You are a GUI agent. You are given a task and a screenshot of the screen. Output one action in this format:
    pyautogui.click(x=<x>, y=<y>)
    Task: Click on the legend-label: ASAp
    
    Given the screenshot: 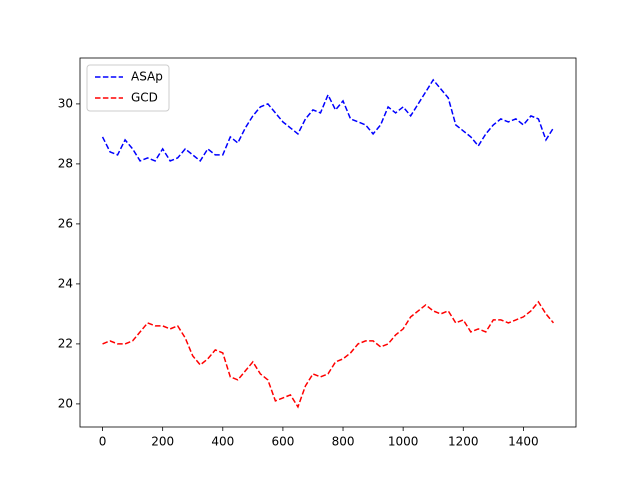 What is the action you would take?
    pyautogui.click(x=147, y=77)
    